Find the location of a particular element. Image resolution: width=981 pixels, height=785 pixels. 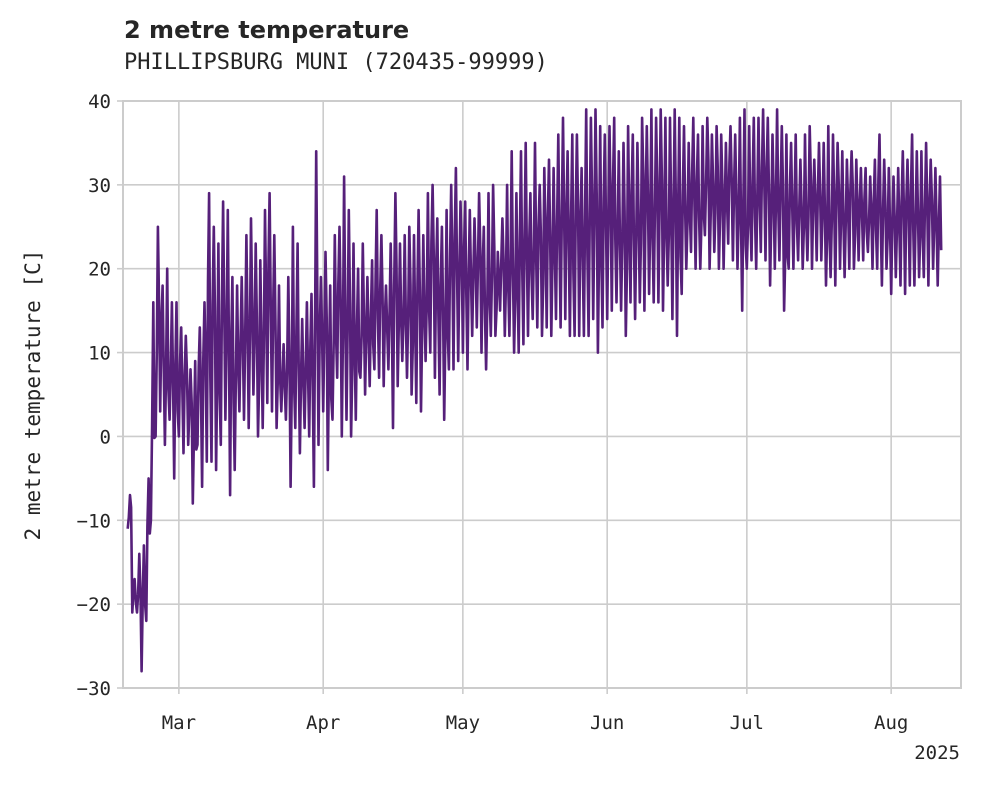

y-tick-label: 0 is located at coordinates (105, 437).